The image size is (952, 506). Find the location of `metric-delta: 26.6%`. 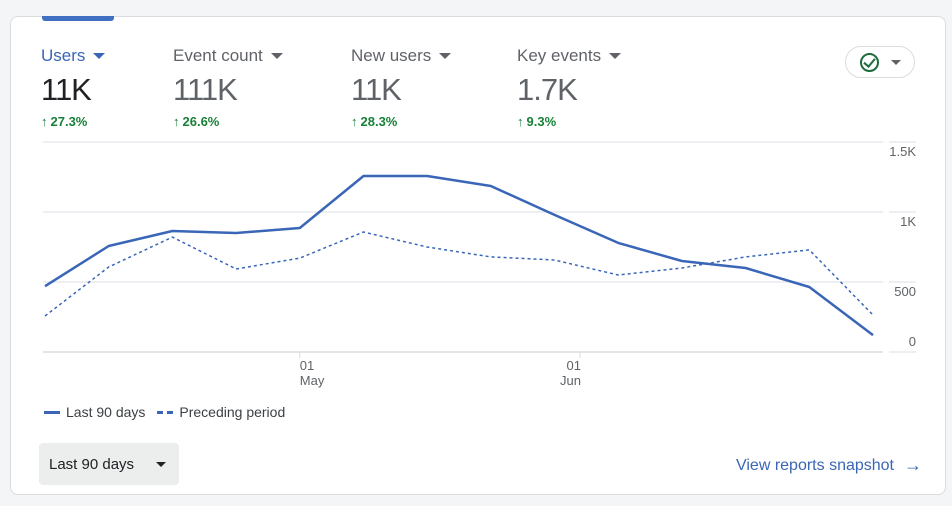

metric-delta: 26.6% is located at coordinates (201, 121).